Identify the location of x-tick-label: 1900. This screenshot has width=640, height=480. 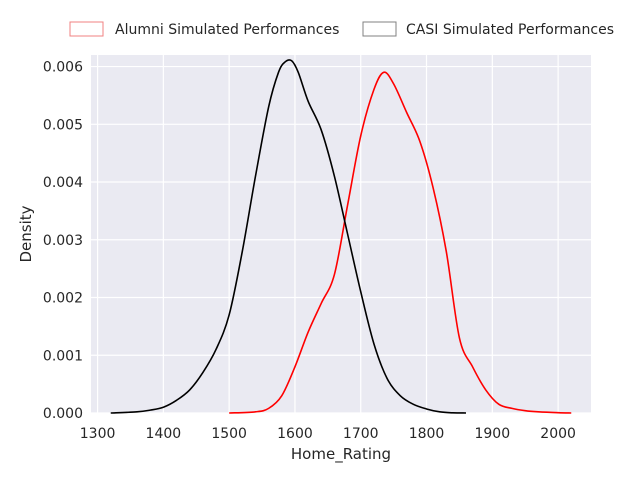
(492, 434).